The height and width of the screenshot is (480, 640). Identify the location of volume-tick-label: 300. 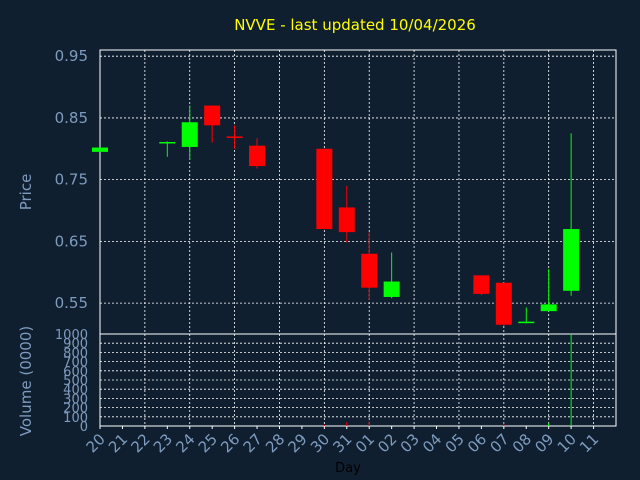
(75, 399).